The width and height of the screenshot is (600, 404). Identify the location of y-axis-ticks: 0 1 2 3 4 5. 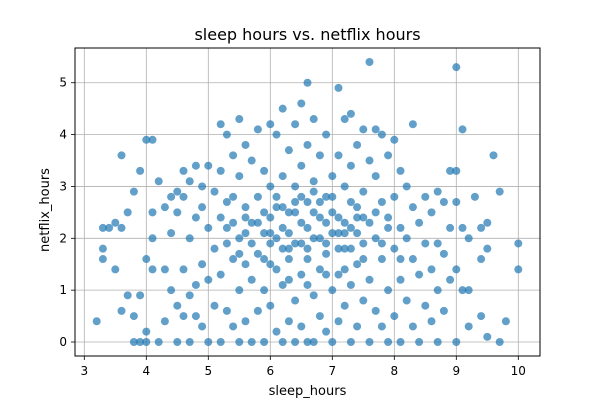
(67, 212).